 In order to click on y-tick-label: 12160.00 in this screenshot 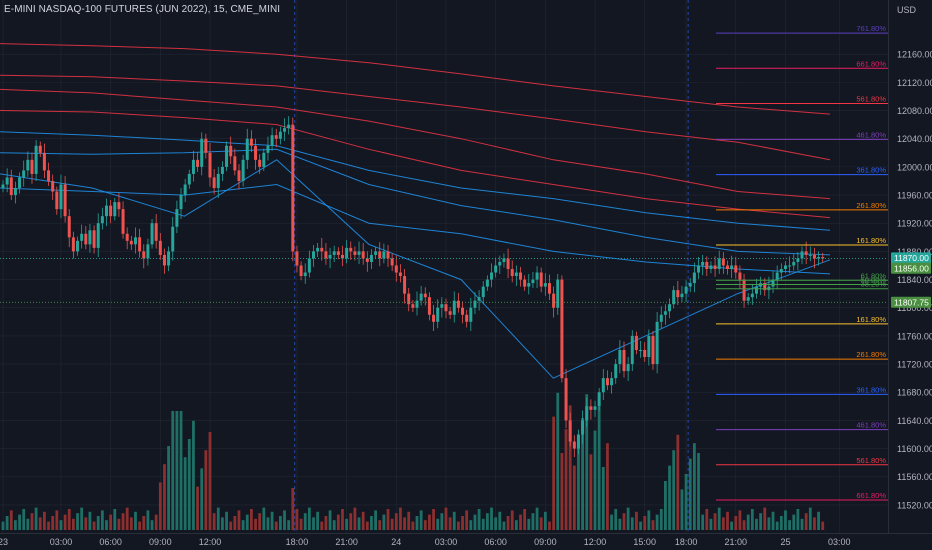, I will do `click(914, 55)`.